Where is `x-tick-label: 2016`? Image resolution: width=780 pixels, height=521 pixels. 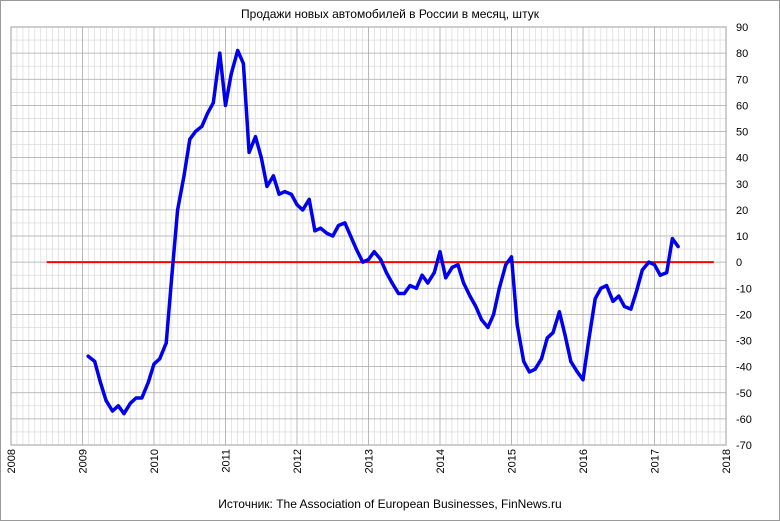
x-tick-label: 2016 is located at coordinates (584, 461).